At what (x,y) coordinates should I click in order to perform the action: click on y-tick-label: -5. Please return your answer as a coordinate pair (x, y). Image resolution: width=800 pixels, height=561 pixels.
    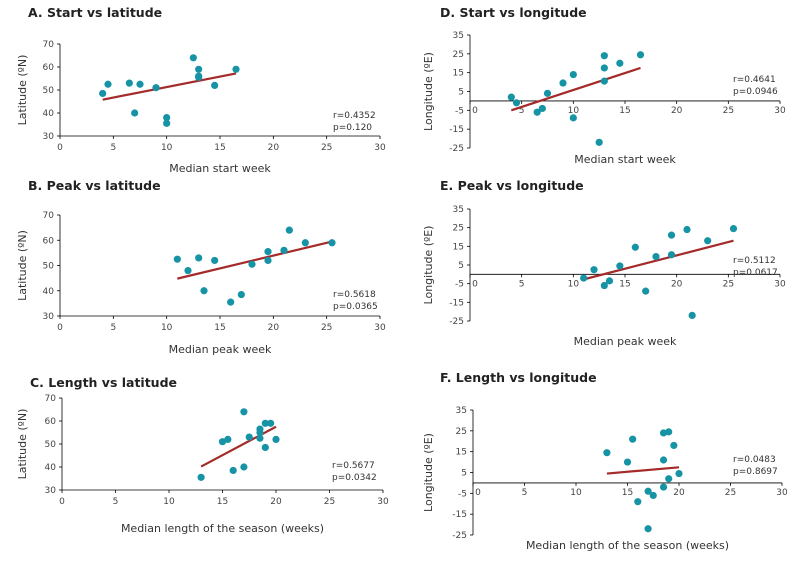
    Looking at the image, I should click on (462, 494).